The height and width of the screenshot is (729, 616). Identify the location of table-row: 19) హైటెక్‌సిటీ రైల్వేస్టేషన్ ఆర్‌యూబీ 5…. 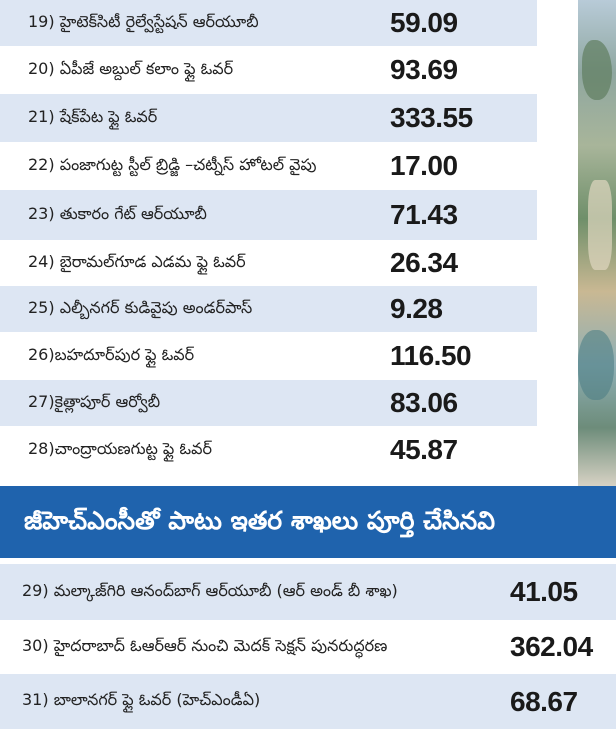
(268, 23).